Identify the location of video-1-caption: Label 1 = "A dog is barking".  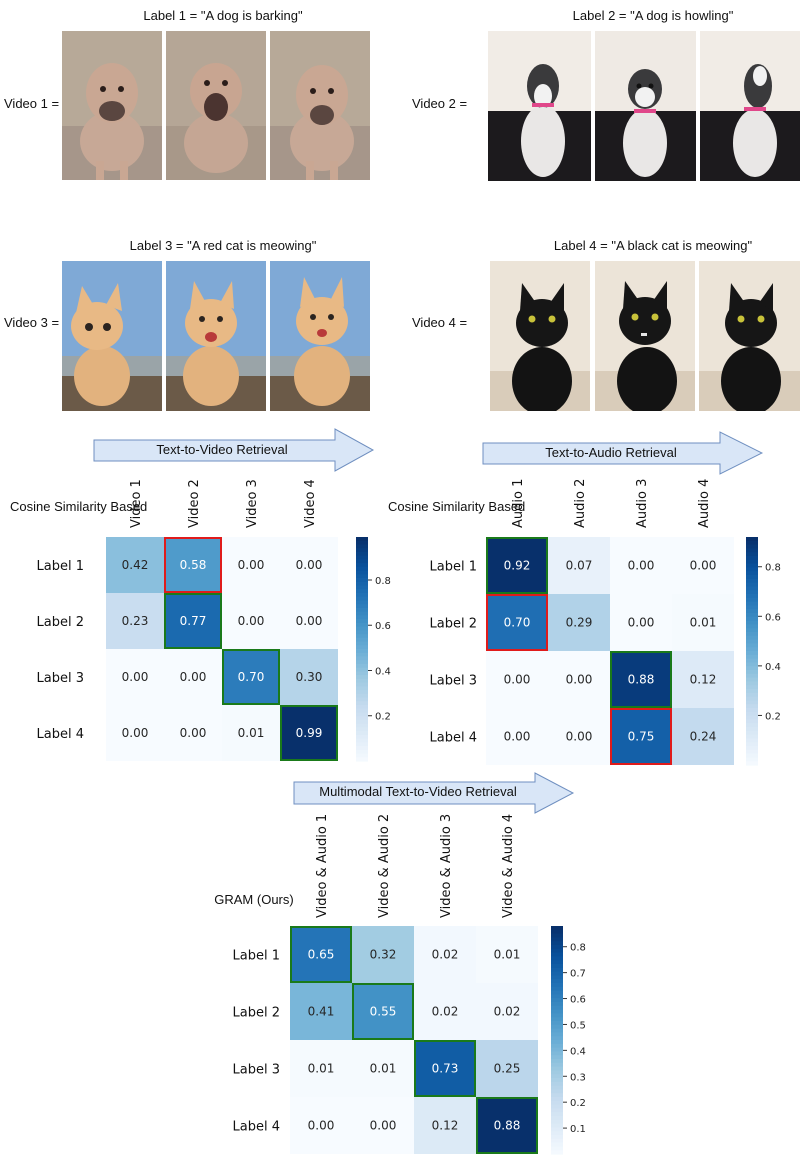
(223, 15).